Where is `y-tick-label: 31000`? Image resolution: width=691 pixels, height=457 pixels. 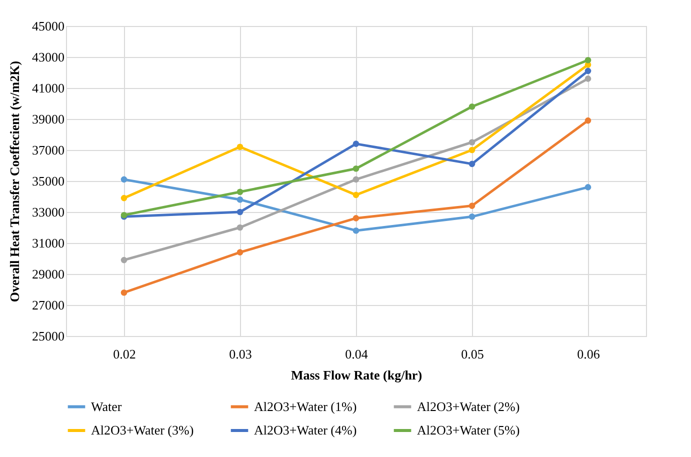 y-tick-label: 31000 is located at coordinates (48, 243).